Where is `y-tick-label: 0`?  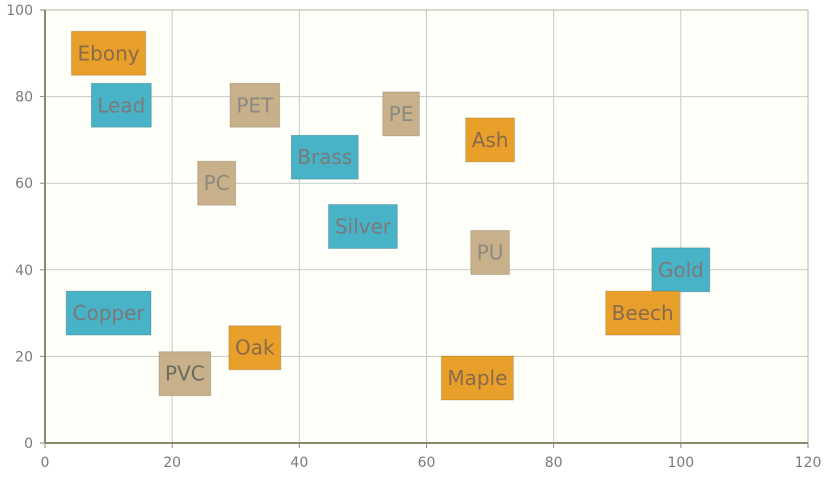 y-tick-label: 0 is located at coordinates (28, 444).